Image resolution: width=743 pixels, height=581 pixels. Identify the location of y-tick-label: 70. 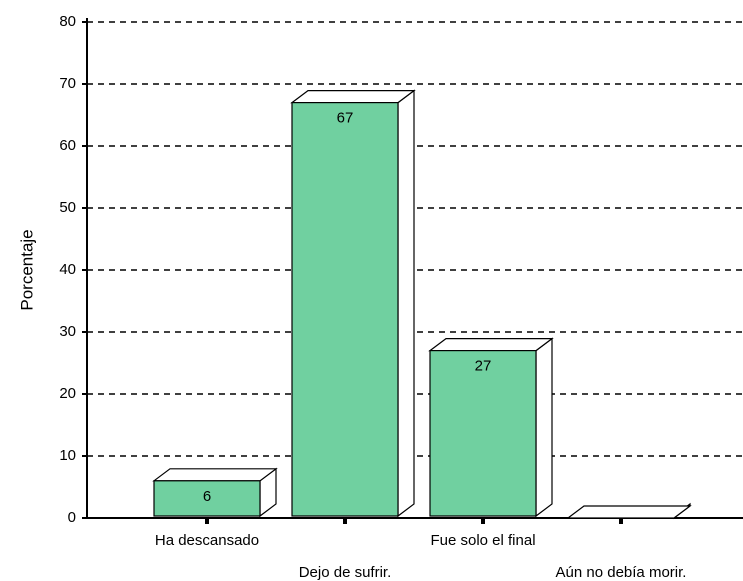
(67, 83).